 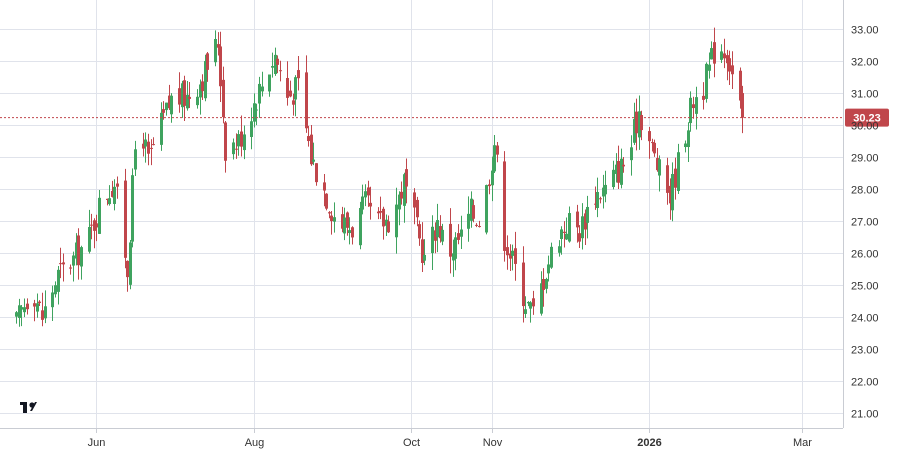 I want to click on y-tick-label: 26.00, so click(x=865, y=255).